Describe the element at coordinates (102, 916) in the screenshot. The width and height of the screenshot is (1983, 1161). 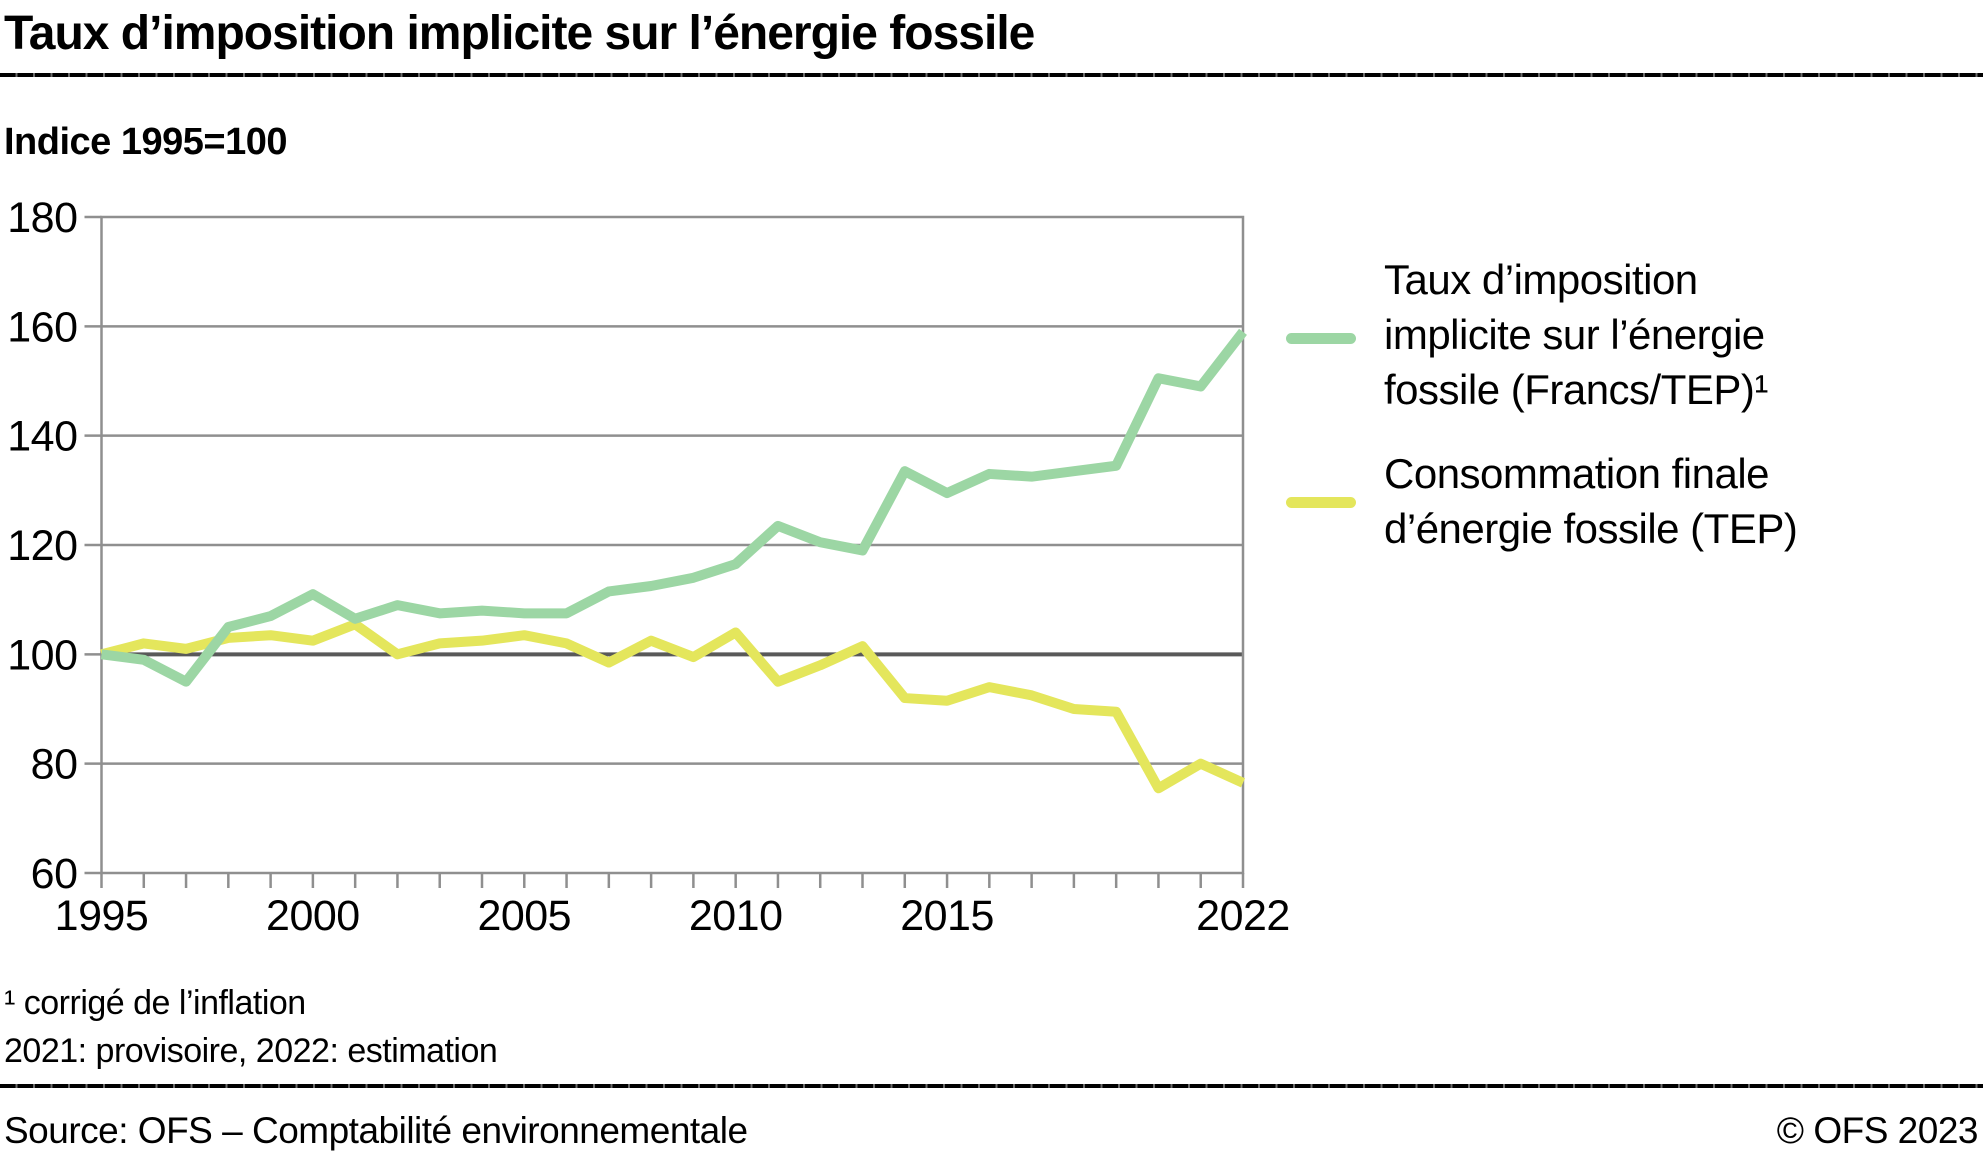
I see `svg-text: 1995` at that location.